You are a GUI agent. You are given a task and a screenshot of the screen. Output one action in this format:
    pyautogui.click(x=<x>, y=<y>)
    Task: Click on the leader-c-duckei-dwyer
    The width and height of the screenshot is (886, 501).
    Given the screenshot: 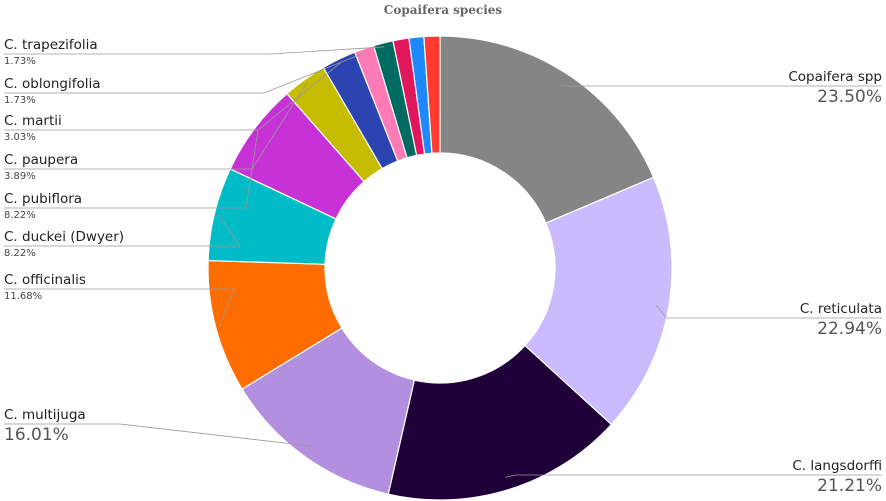 What is the action you would take?
    pyautogui.click(x=122, y=230)
    